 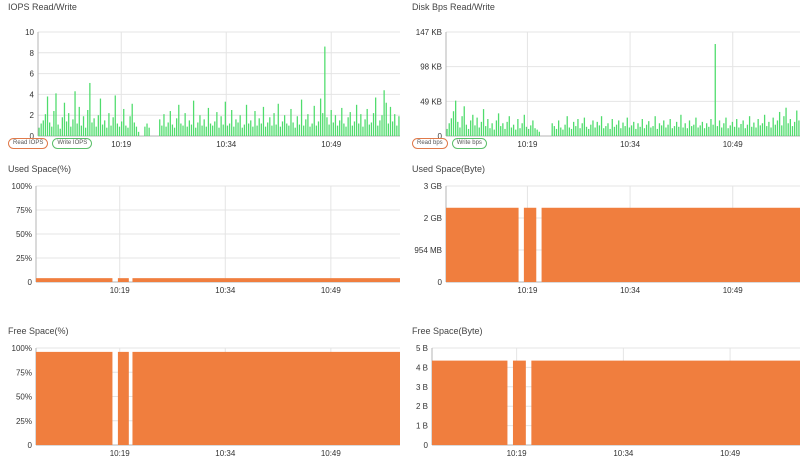 What do you see at coordinates (42, 7) in the screenshot?
I see `panel-title: IOPS Read/Write` at bounding box center [42, 7].